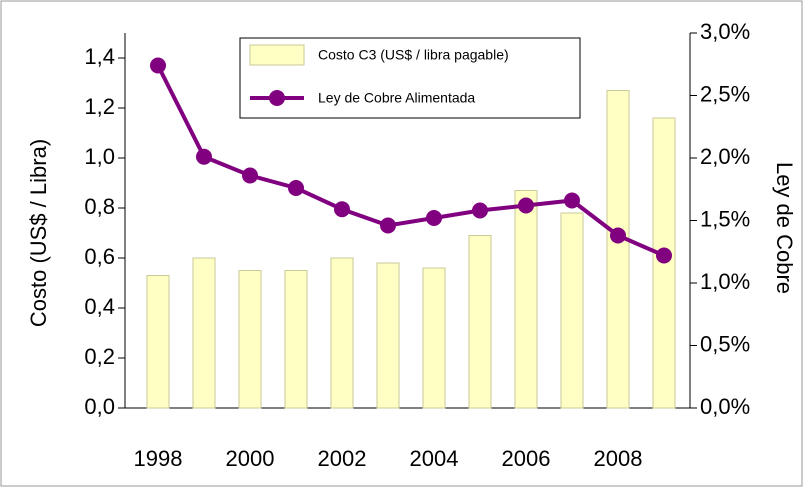  What do you see at coordinates (725, 31) in the screenshot?
I see `y2-tick-label: 3,0%` at bounding box center [725, 31].